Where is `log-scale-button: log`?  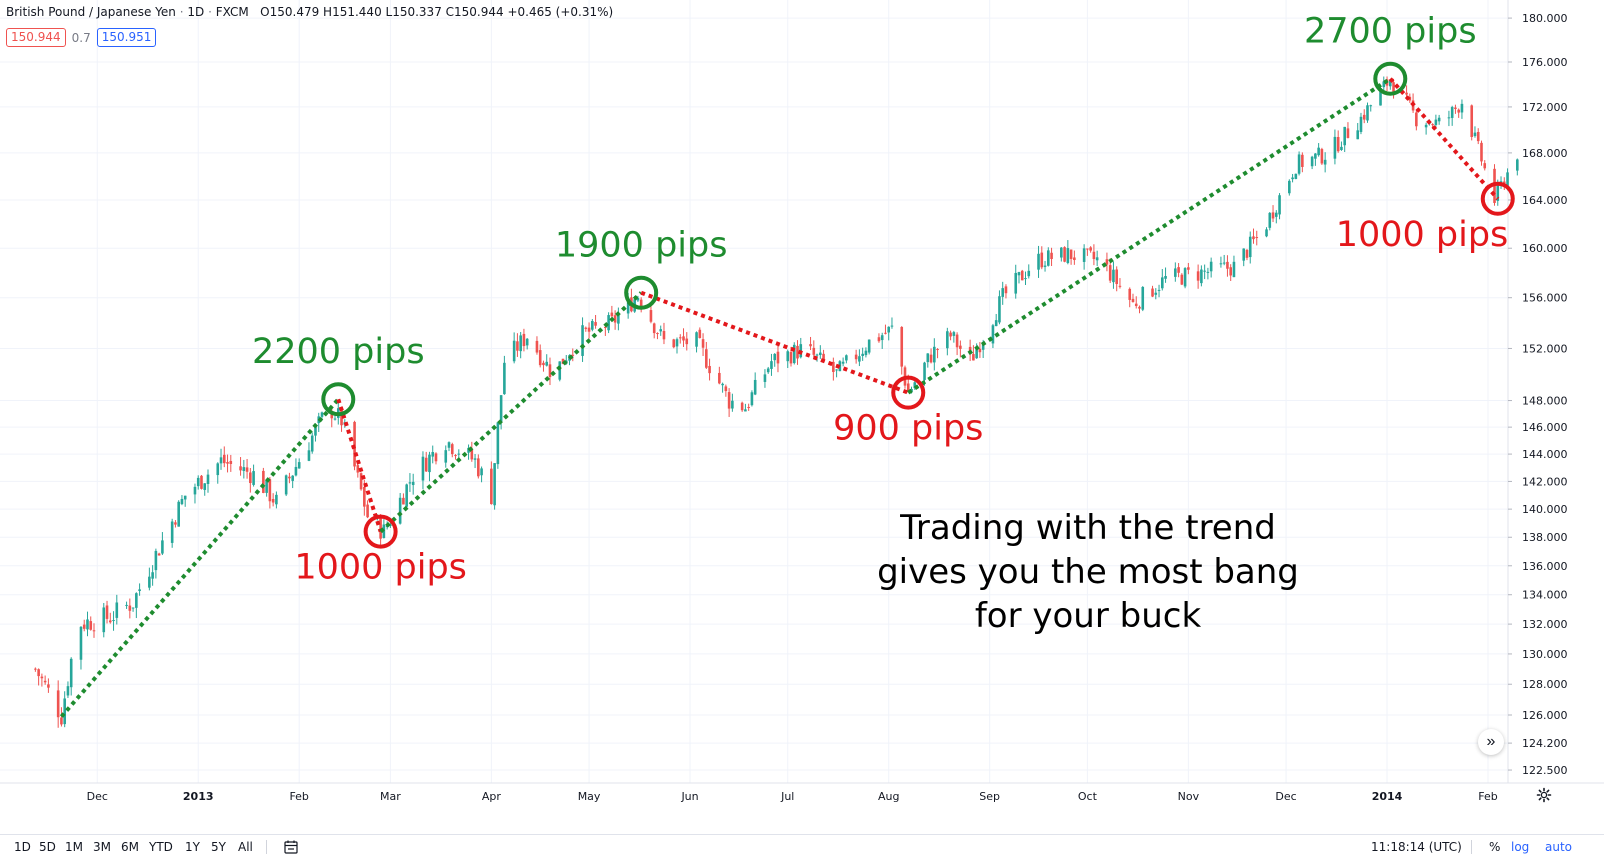
log-scale-button: log is located at coordinates (1520, 847).